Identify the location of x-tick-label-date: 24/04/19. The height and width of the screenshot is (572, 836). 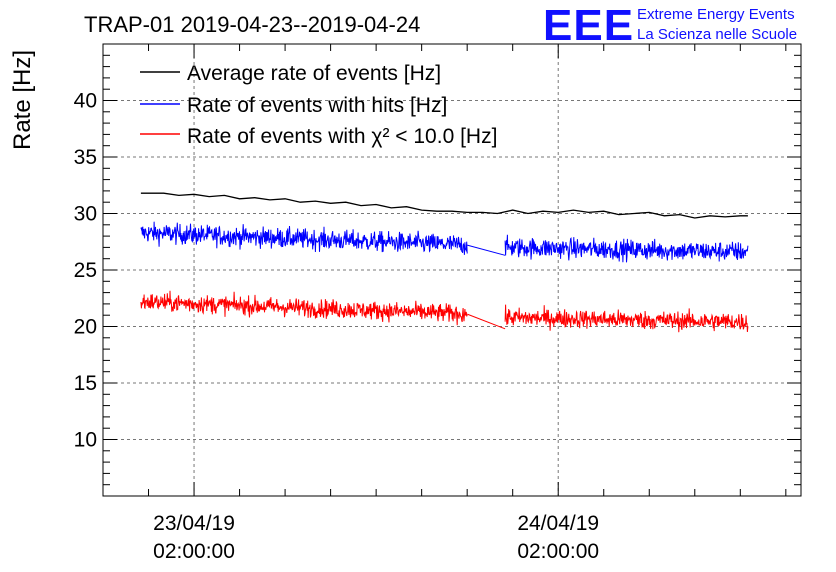
(558, 523).